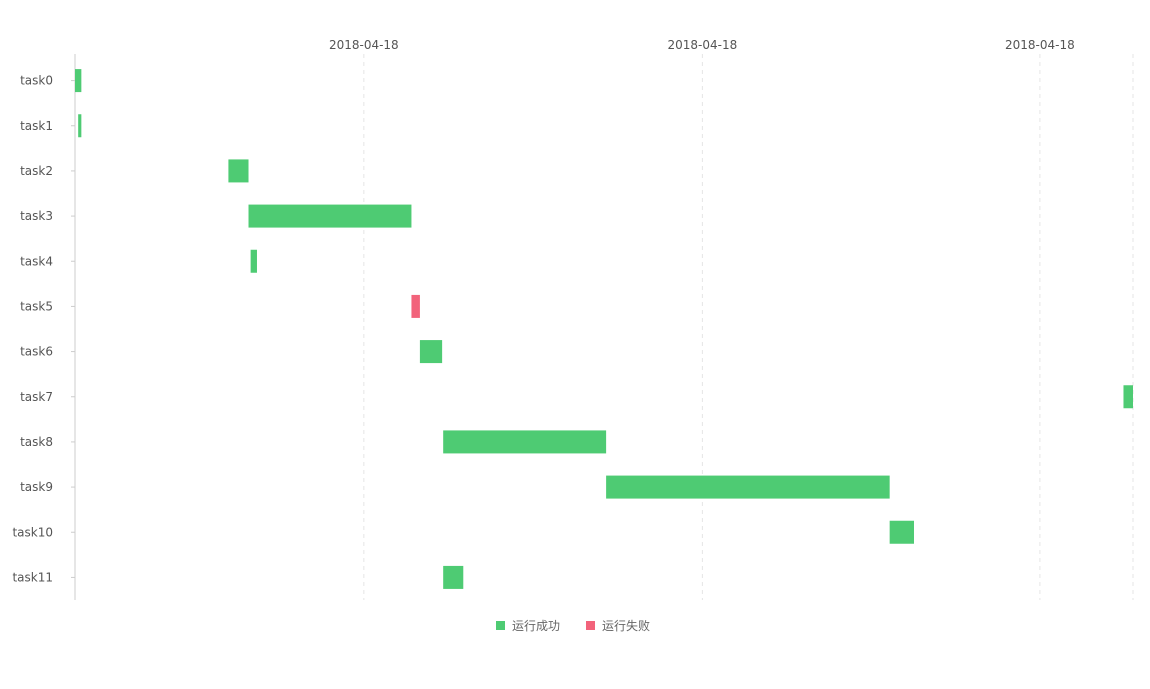  What do you see at coordinates (36, 487) in the screenshot?
I see `y-category-label: task9` at bounding box center [36, 487].